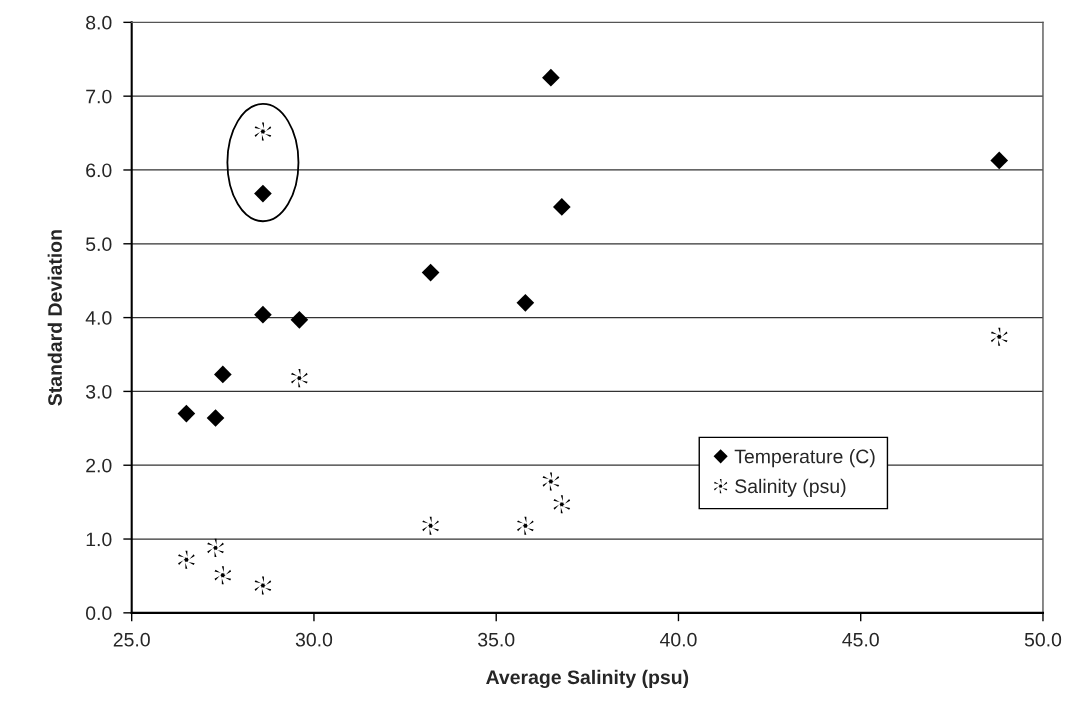 The width and height of the screenshot is (1076, 721). I want to click on x-tick-label: 30.0, so click(314, 639).